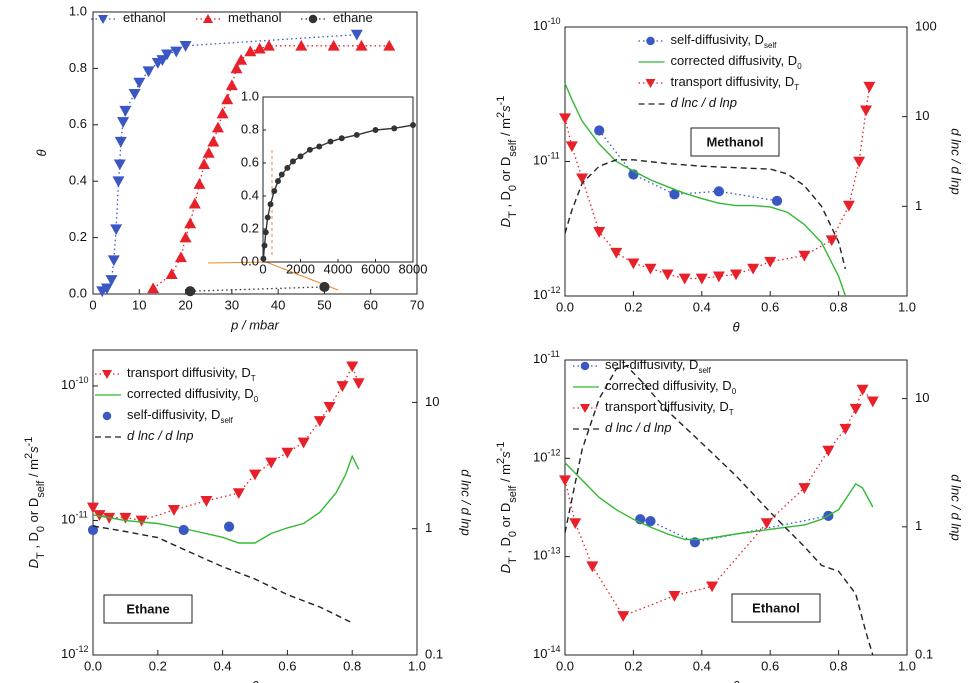  Describe the element at coordinates (735, 680) in the screenshot. I see `x-axis-label: θ` at that location.